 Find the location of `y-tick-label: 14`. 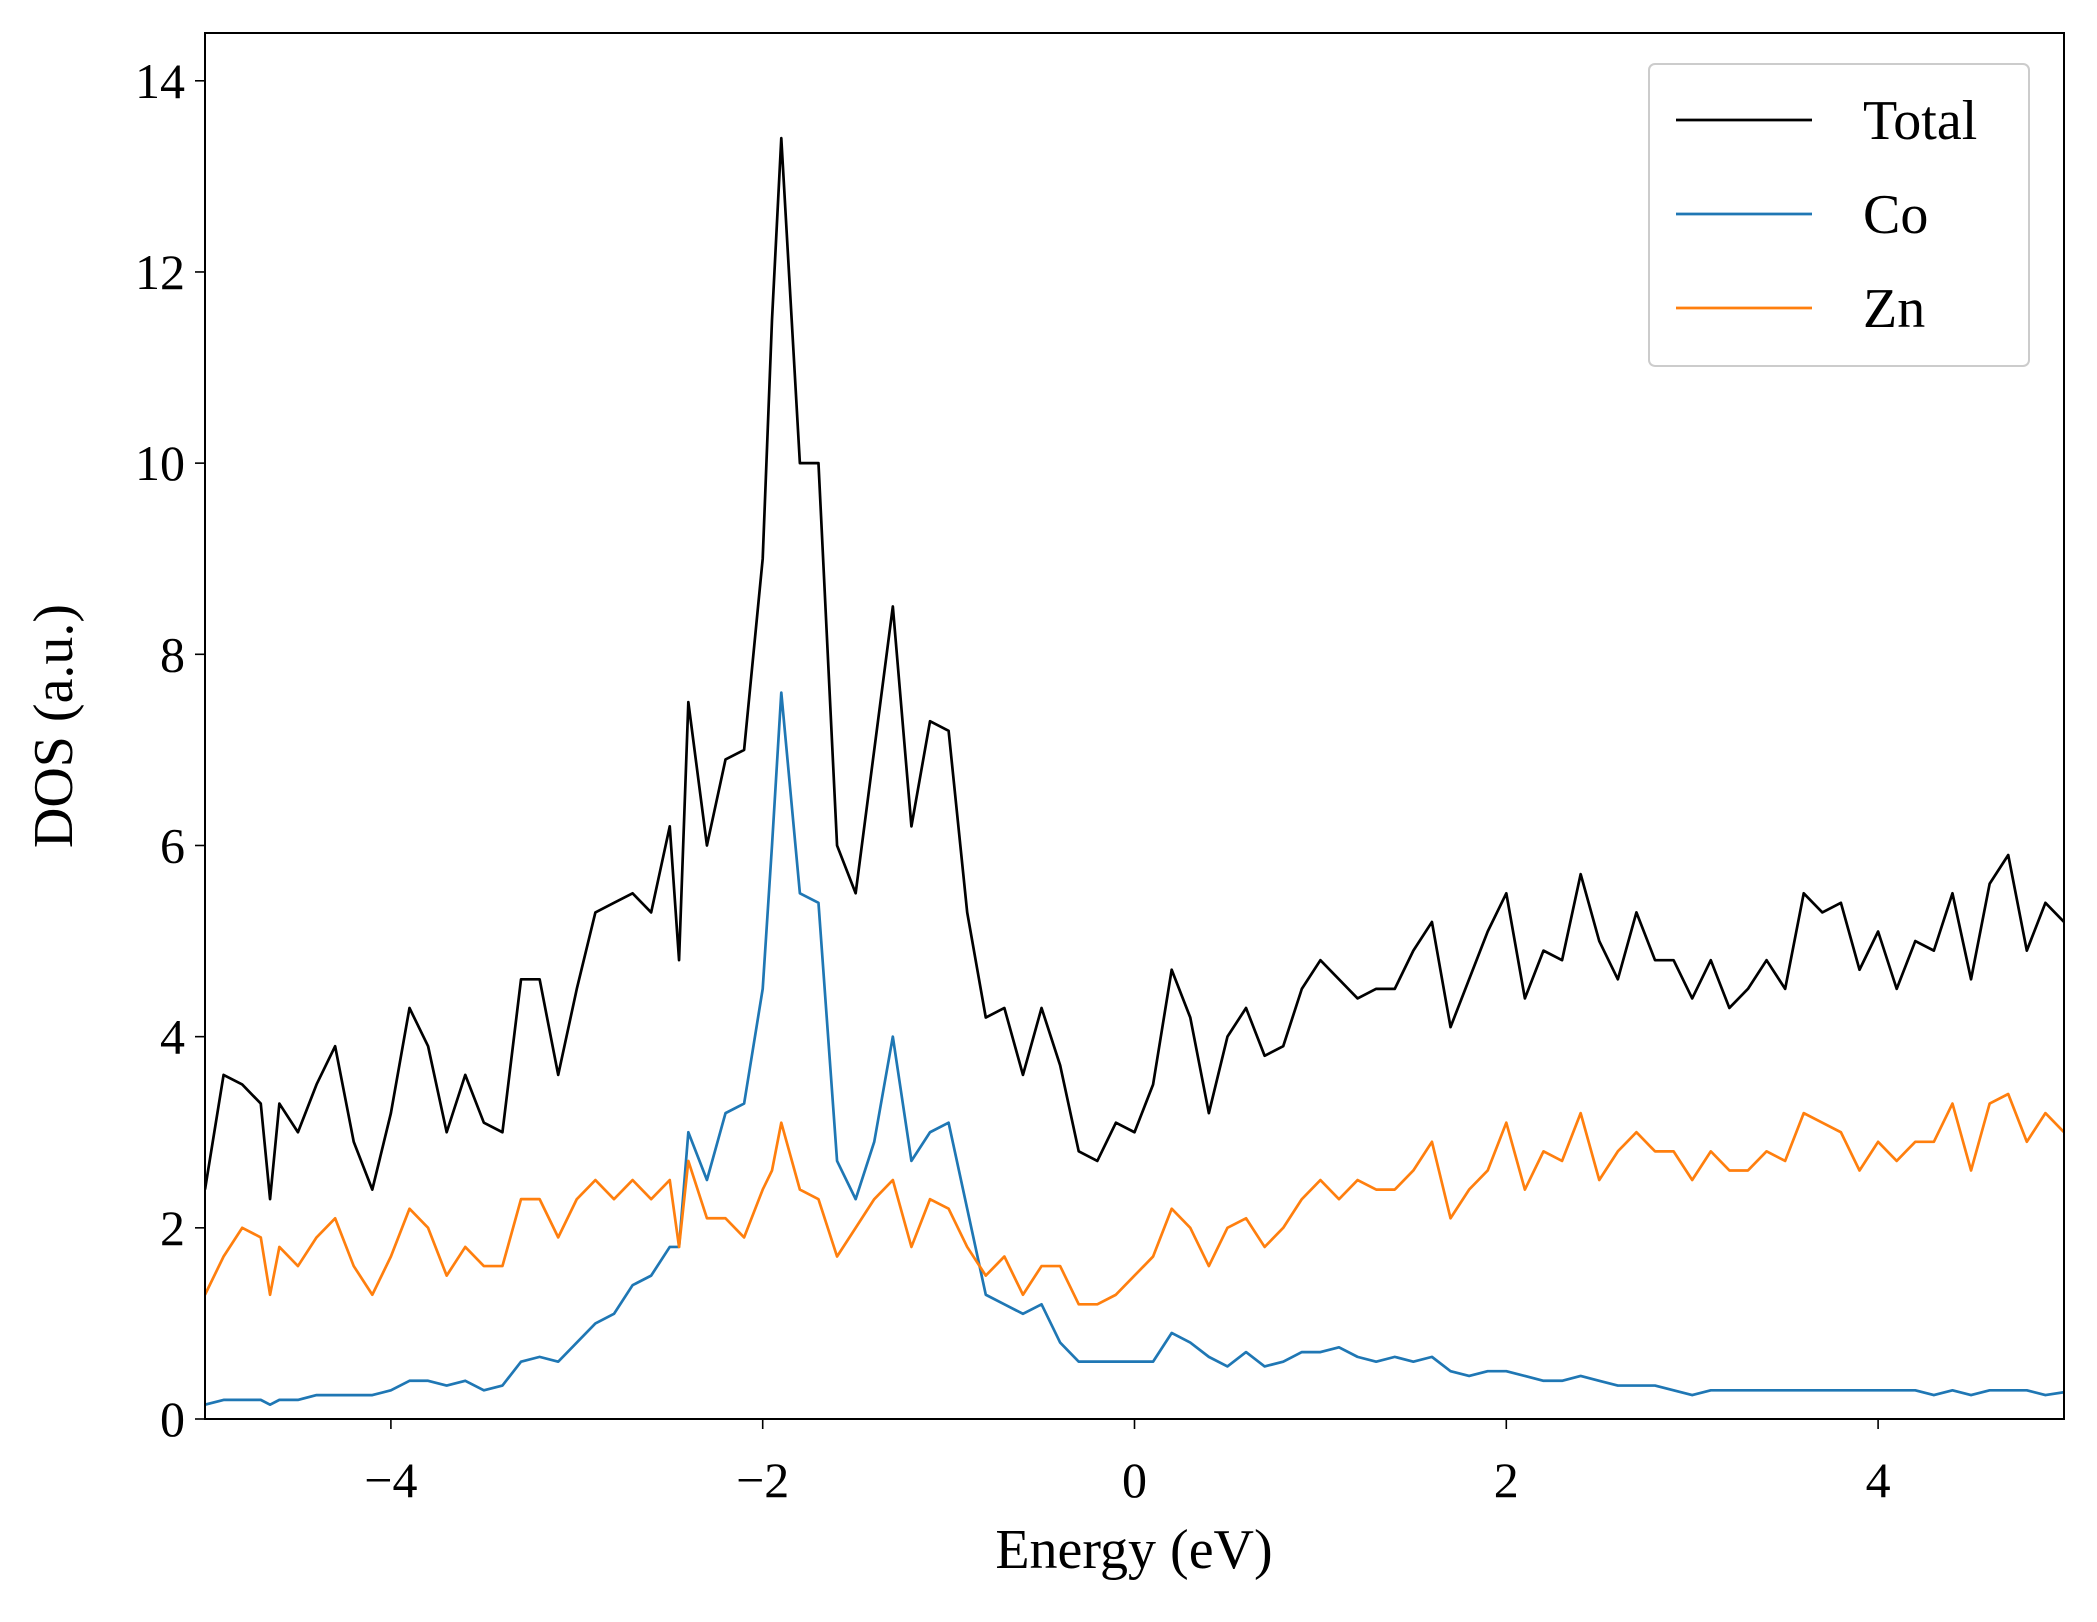

y-tick-label: 14 is located at coordinates (160, 81).